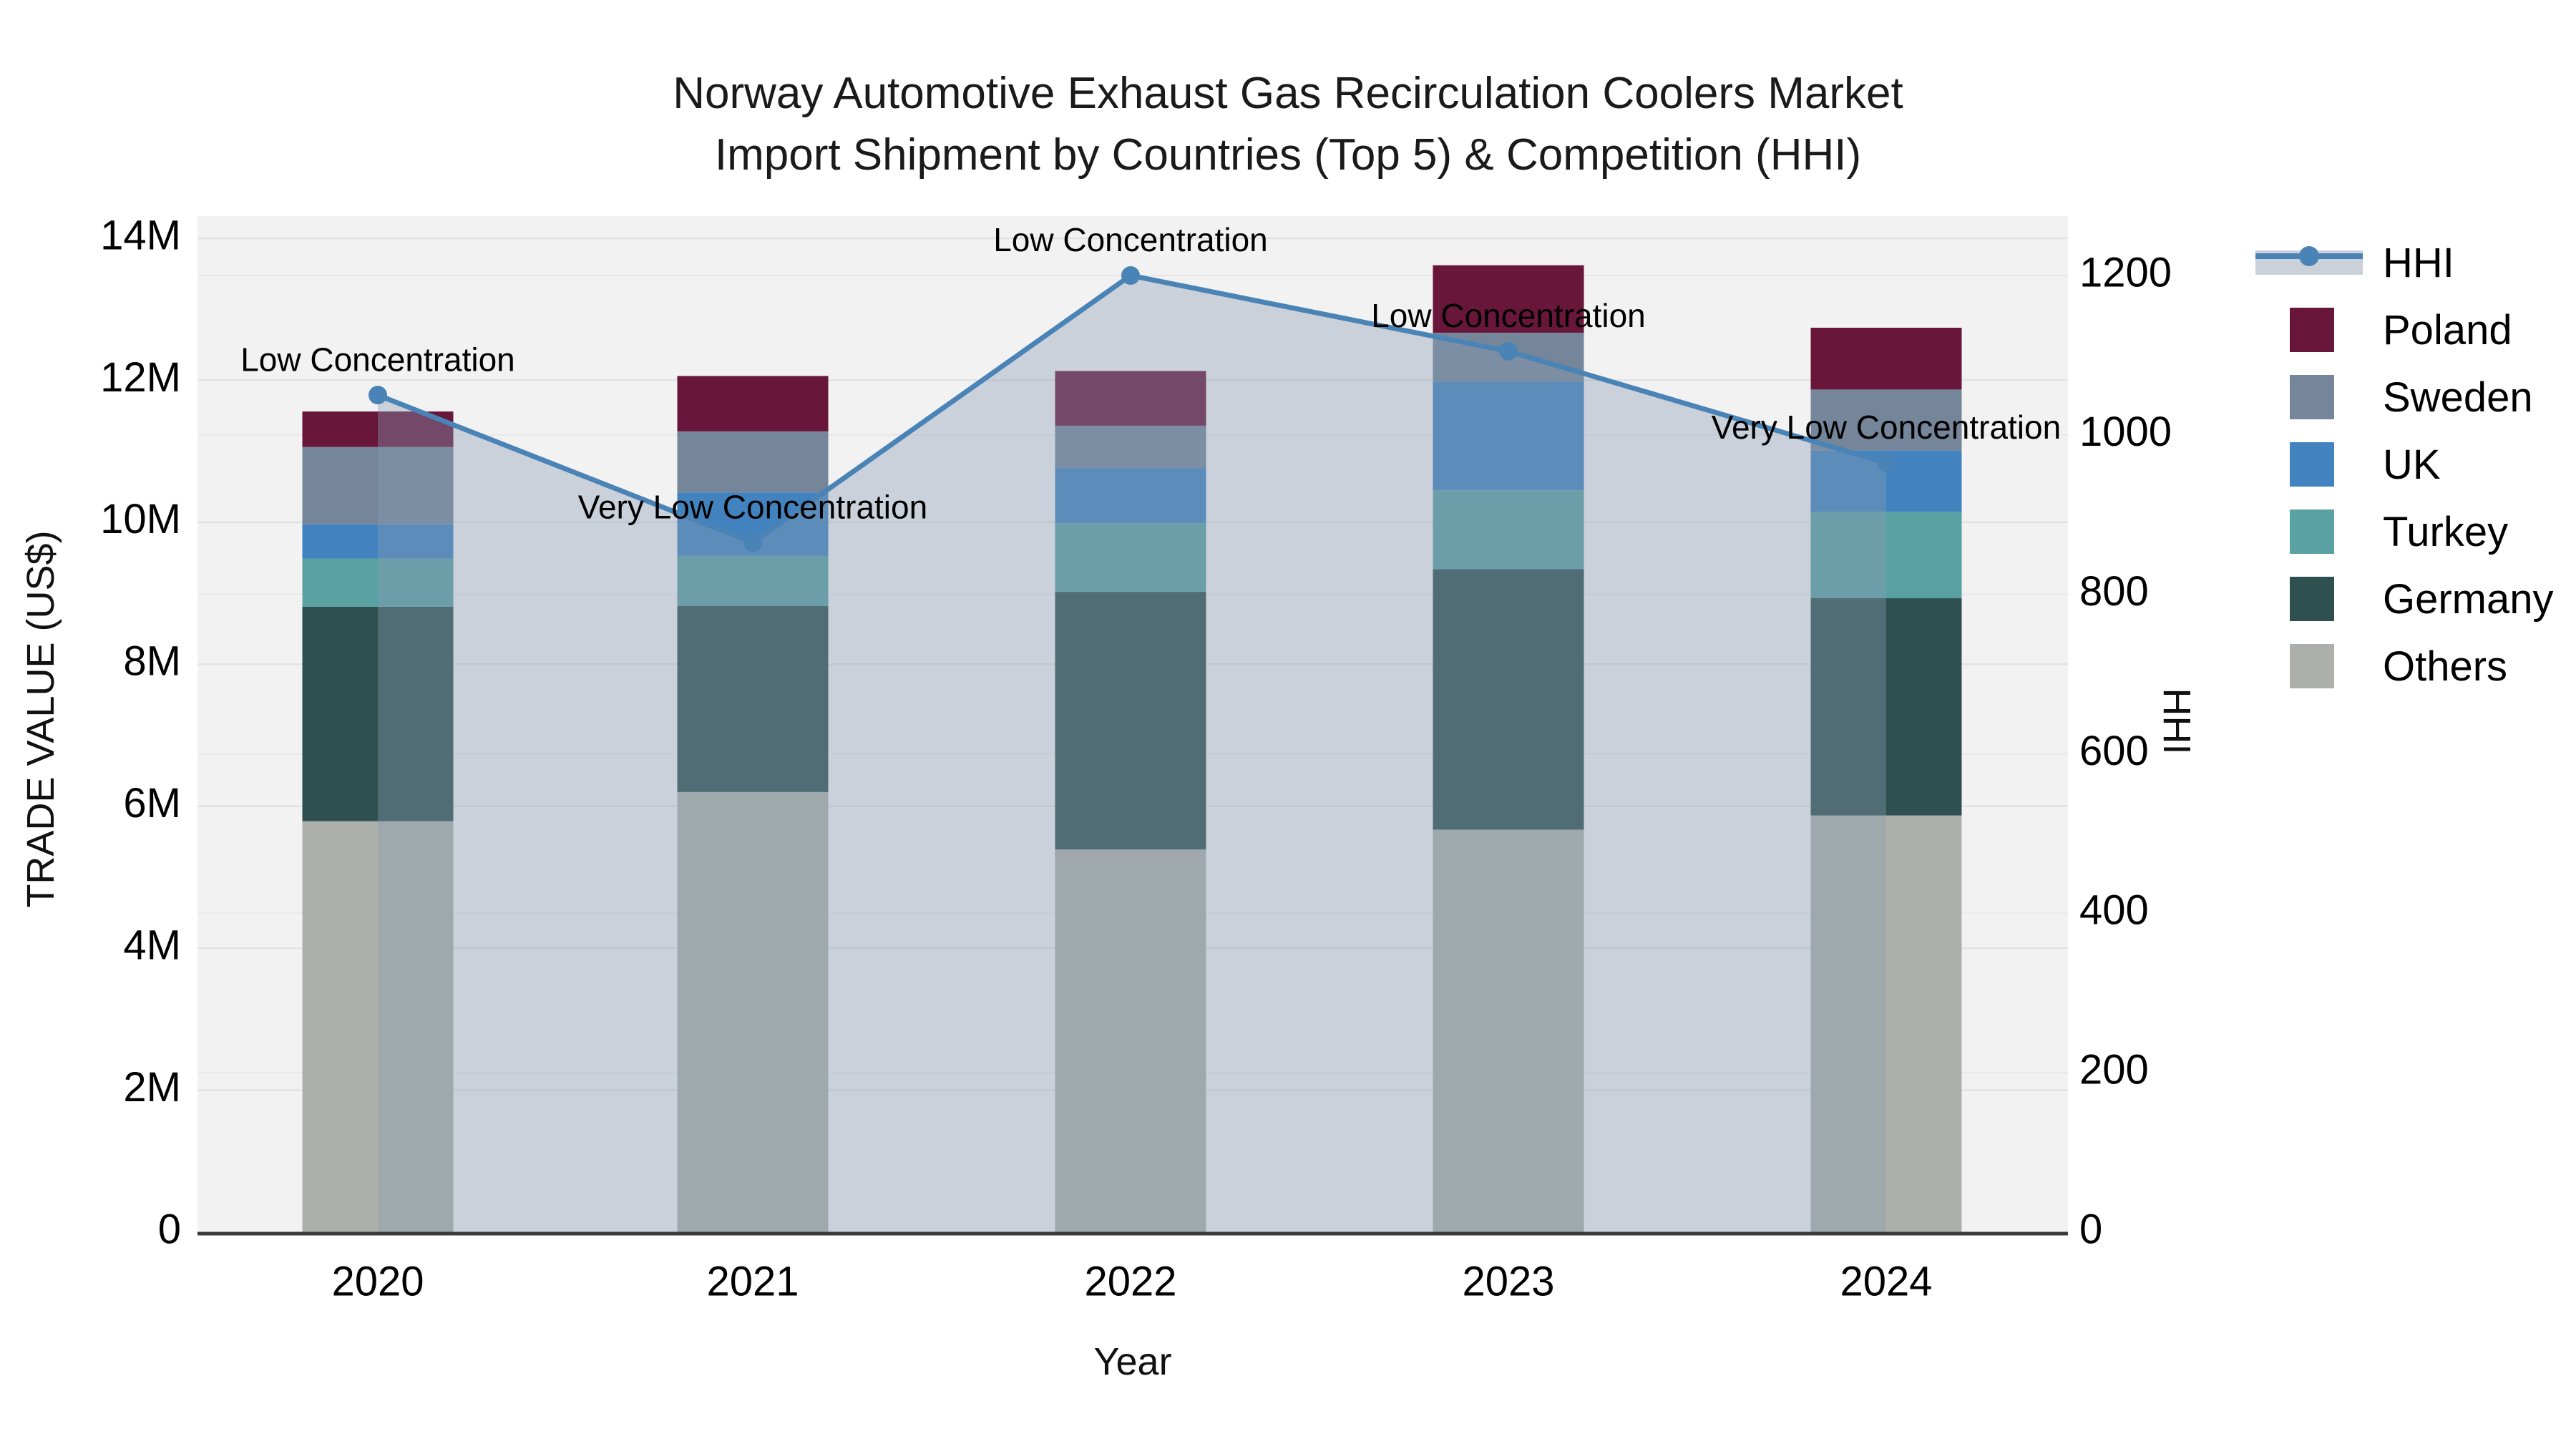 The image size is (2576, 1449). Describe the element at coordinates (1508, 315) in the screenshot. I see `annotation-2023: Low Concentration` at that location.